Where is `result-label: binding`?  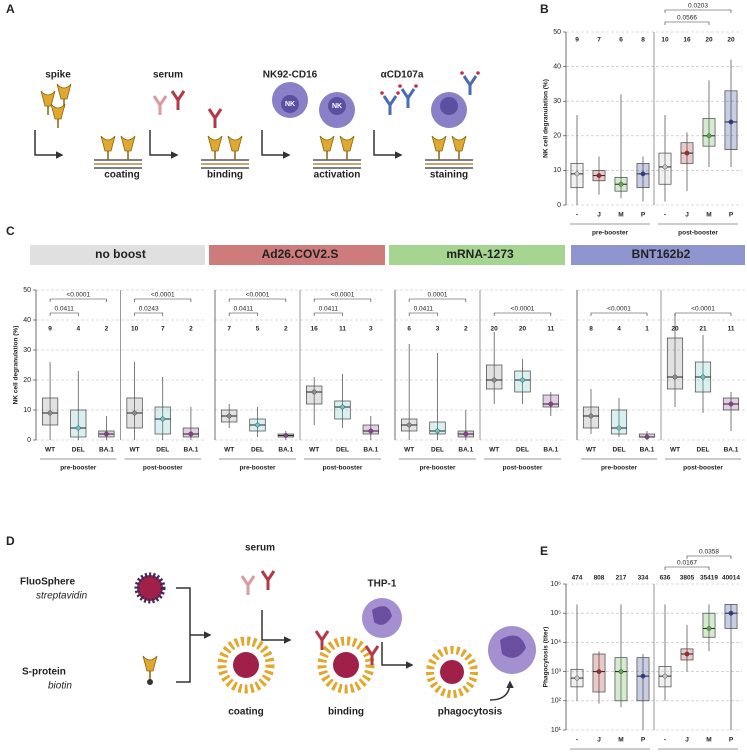 result-label: binding is located at coordinates (346, 712).